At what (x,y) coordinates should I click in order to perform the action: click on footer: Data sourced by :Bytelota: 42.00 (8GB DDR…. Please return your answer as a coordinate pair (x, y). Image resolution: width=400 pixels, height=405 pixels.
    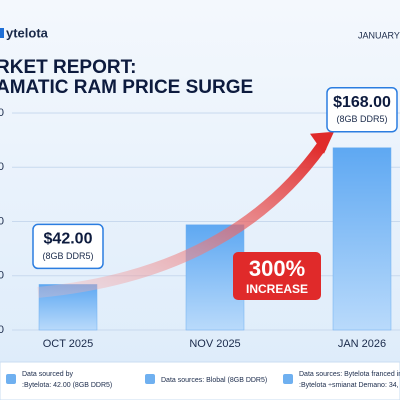
    Looking at the image, I should click on (203, 380).